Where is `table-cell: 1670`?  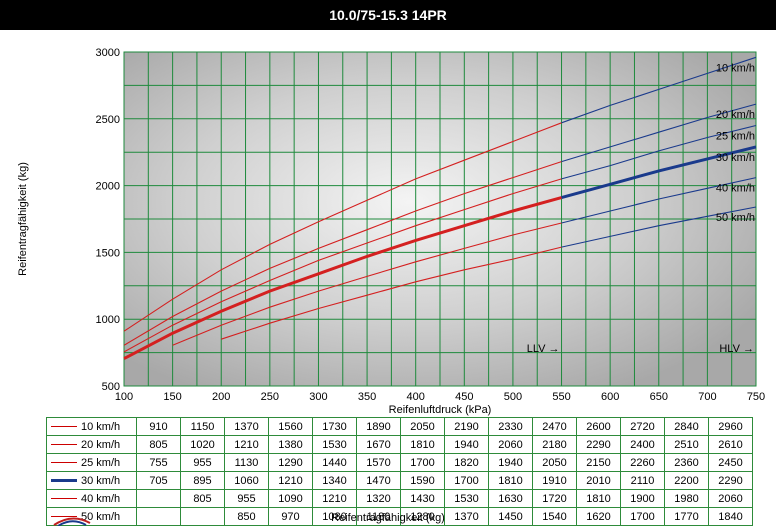
table-cell: 1670 is located at coordinates (378, 444).